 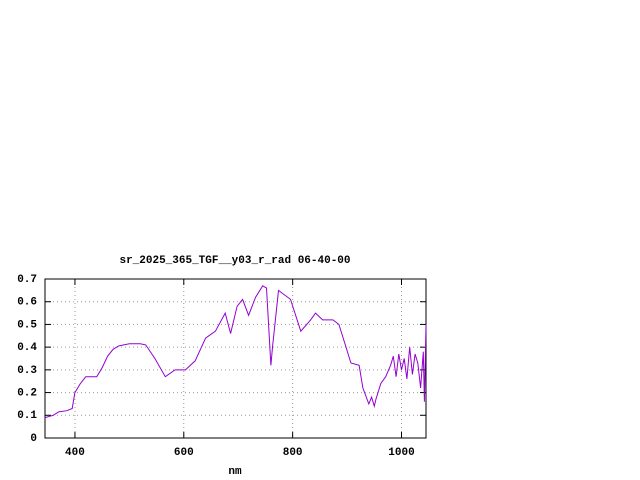 I want to click on y-tick-label: 0.5, so click(x=27, y=325).